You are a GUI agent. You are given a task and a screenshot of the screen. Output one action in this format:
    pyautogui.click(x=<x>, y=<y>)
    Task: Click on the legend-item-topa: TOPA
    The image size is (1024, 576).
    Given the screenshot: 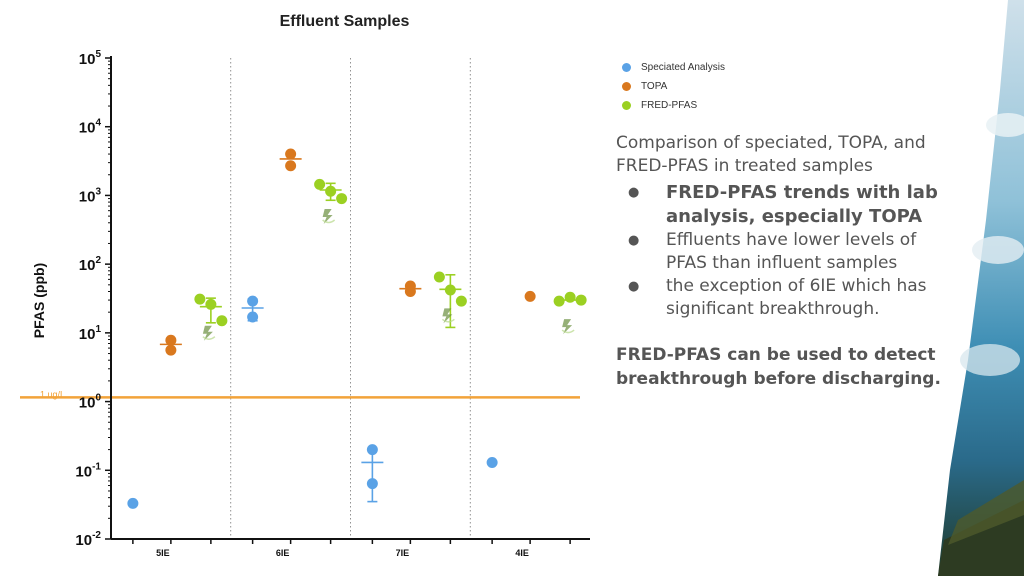 What is the action you would take?
    pyautogui.click(x=673, y=86)
    